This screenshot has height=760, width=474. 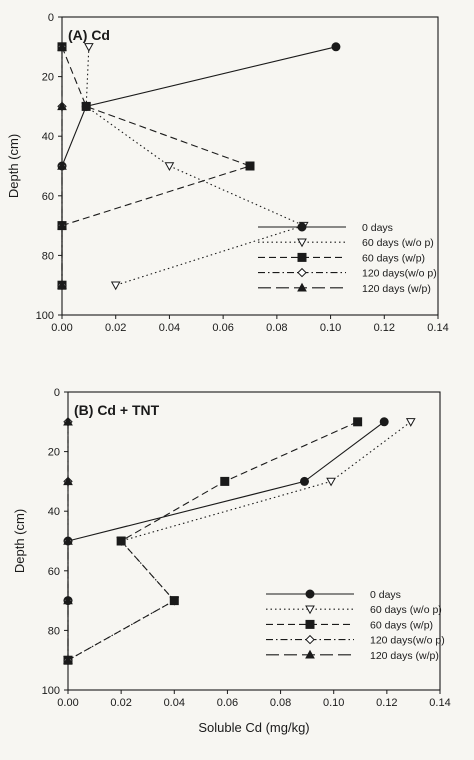 I want to click on x-axis-label: Soluble Cd (mg/kg), so click(x=253, y=727).